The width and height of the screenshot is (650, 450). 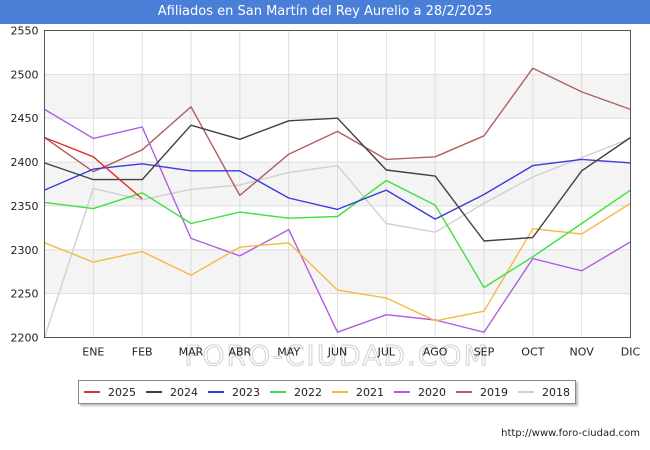 I want to click on series-line-2025, so click(x=93, y=168).